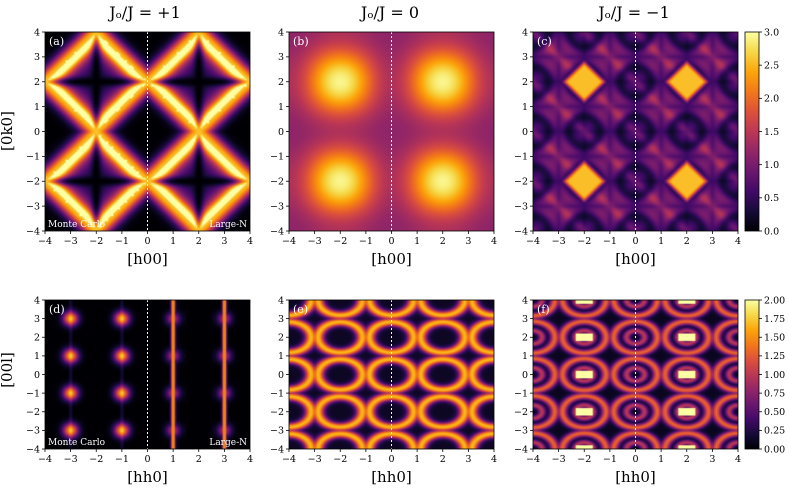  I want to click on panel-b: −4 −3 −2 −1 0 1 2 3 4 −4 −3 −2 −1 0 1 2 3 4 [h00] (b), so click(383, 147).